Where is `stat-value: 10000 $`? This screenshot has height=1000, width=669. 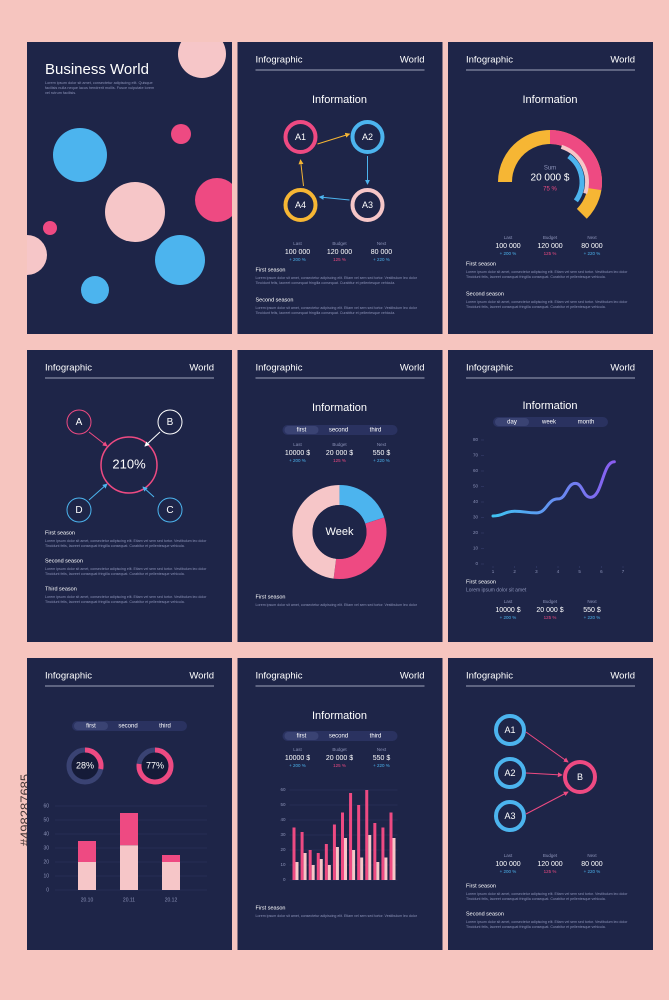
stat-value: 10000 $ is located at coordinates (297, 758).